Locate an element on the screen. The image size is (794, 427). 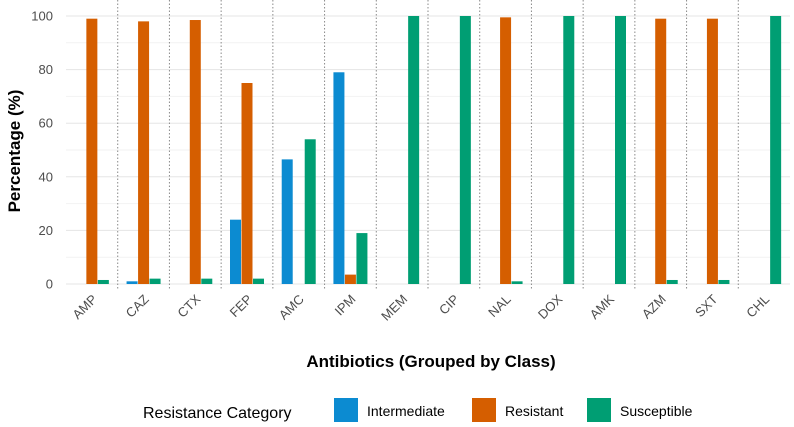
legend-label-intermediate: Intermediate is located at coordinates (406, 411).